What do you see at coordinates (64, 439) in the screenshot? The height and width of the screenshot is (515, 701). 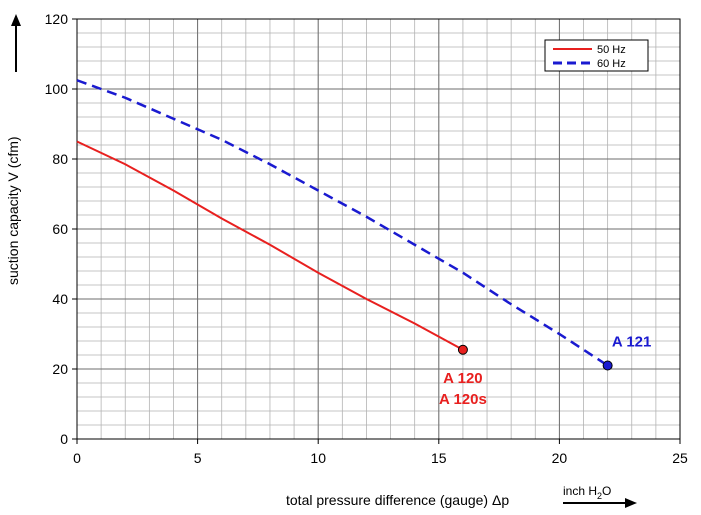 I see `y-tick-label: 0` at bounding box center [64, 439].